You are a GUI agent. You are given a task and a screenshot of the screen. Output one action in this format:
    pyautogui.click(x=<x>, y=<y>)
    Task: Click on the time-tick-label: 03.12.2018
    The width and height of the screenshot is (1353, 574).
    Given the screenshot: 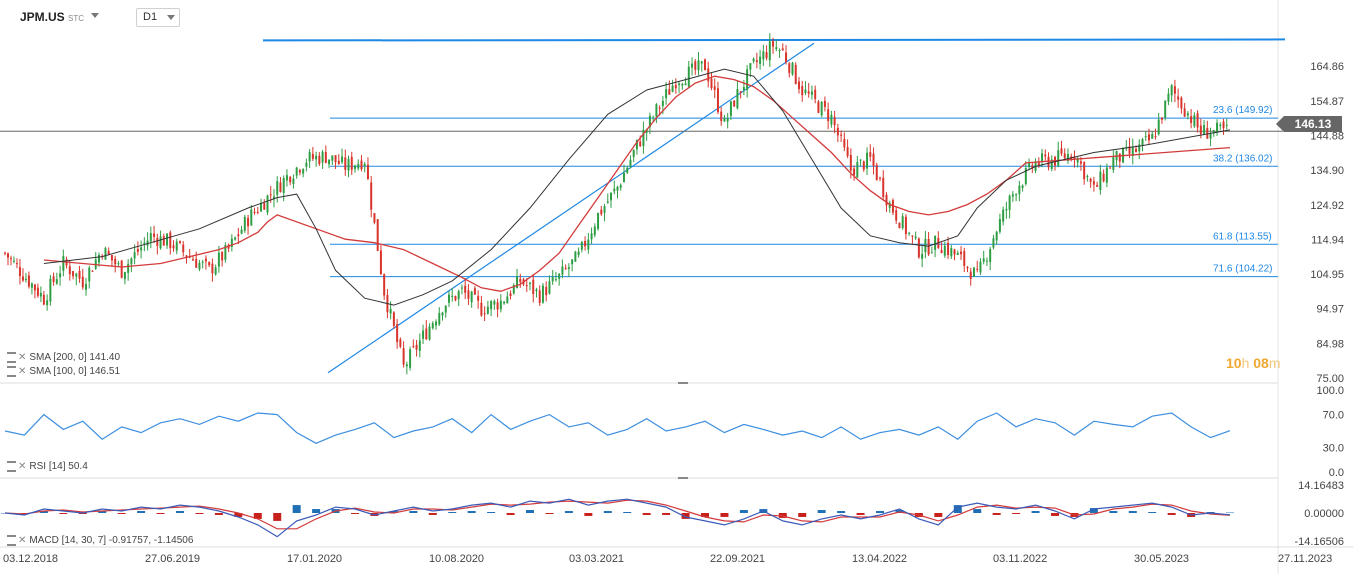 What is the action you would take?
    pyautogui.click(x=30, y=559)
    